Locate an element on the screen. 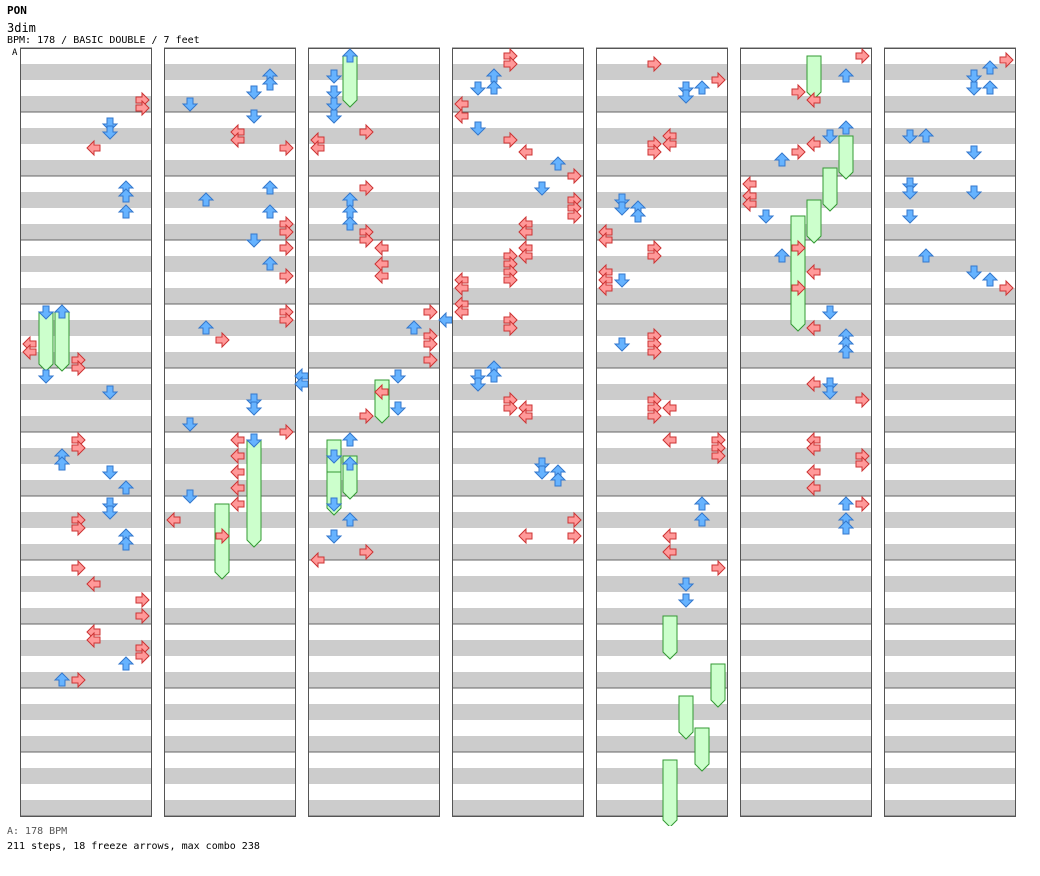 This screenshot has width=1040, height=876. chart-info: BPM: 178 / BASIC DOUBLE / 7 feet is located at coordinates (103, 40).